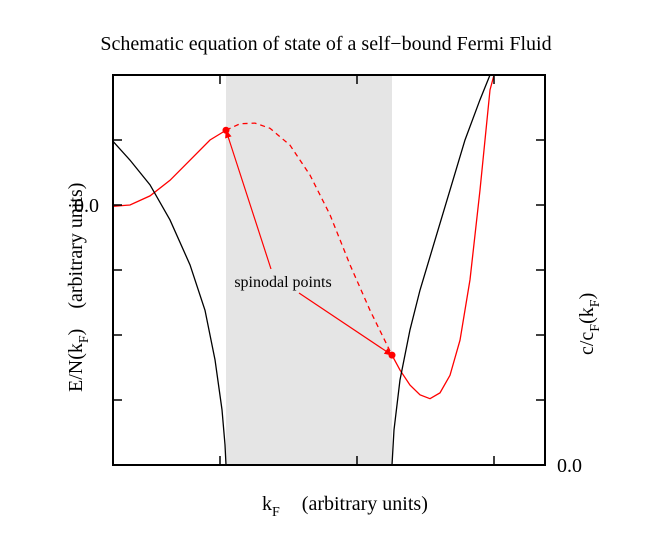 The height and width of the screenshot is (540, 653). I want to click on y-tick-label: 0.0, so click(86, 206).